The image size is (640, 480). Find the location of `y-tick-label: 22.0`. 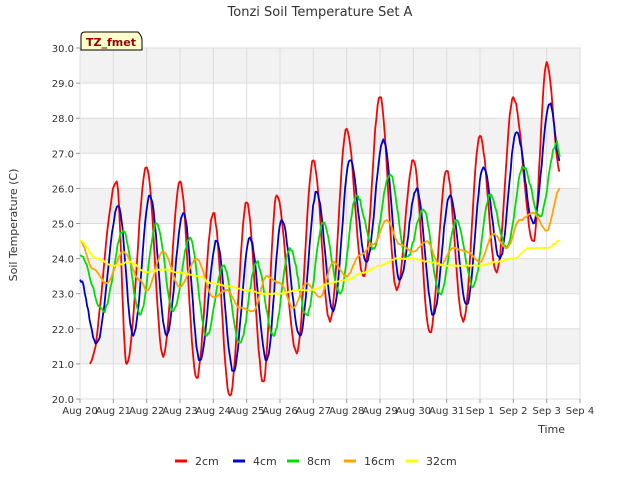

y-tick-label: 22.0 is located at coordinates (63, 330).